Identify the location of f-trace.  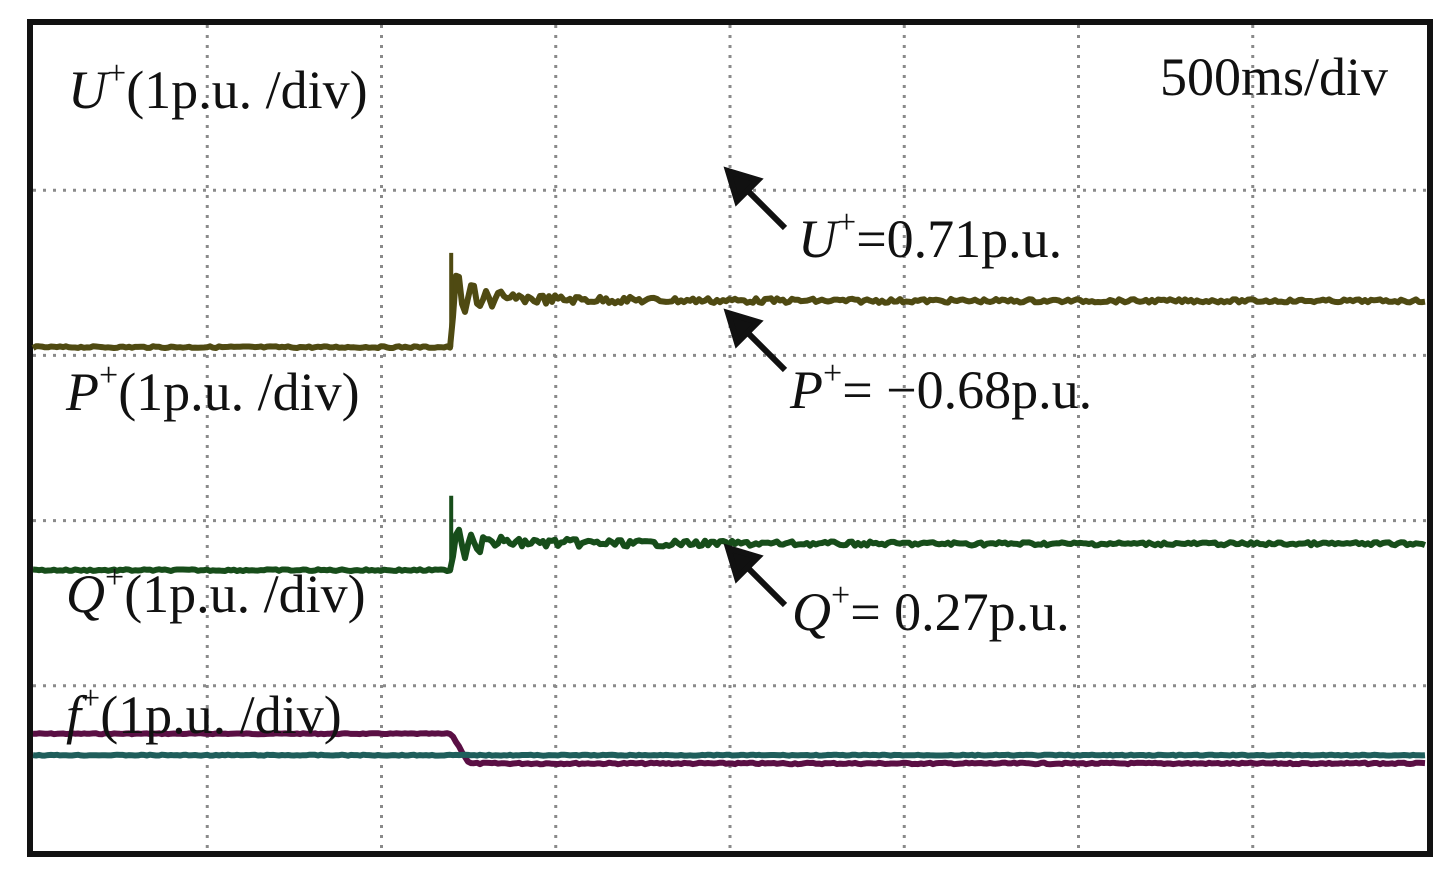
(729, 755).